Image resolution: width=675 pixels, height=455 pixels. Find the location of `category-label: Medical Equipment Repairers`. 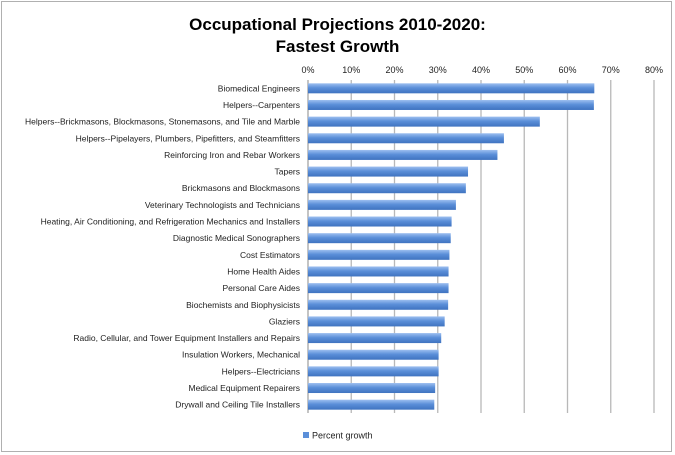

category-label: Medical Equipment Repairers is located at coordinates (245, 388).